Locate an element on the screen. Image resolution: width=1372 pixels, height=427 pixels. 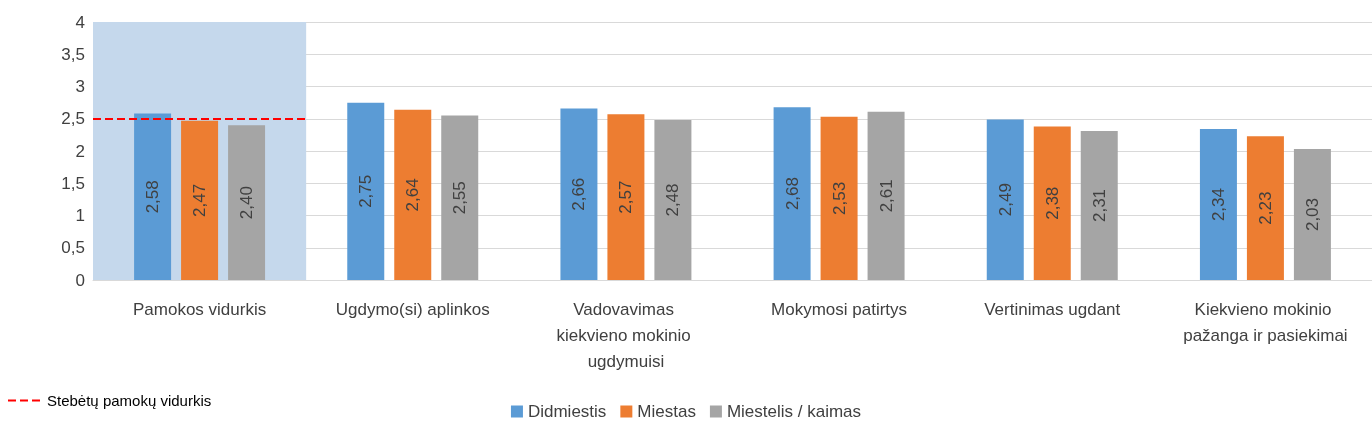
data-label: 2,66 is located at coordinates (579, 194).